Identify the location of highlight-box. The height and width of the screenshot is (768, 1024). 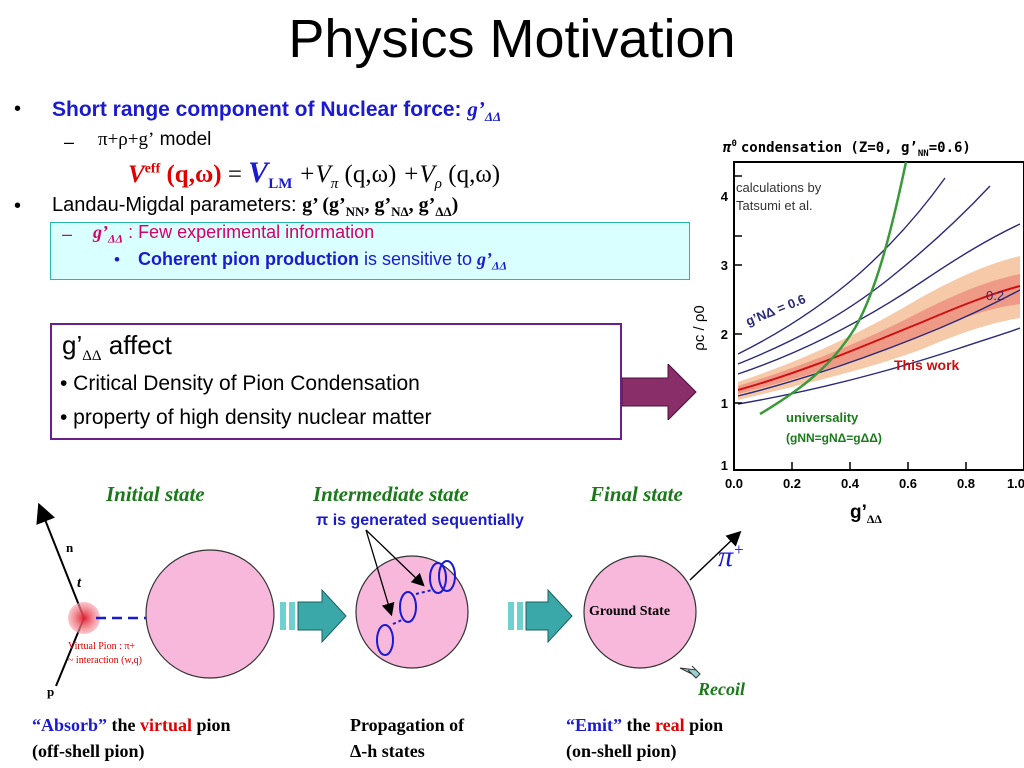
(370, 251).